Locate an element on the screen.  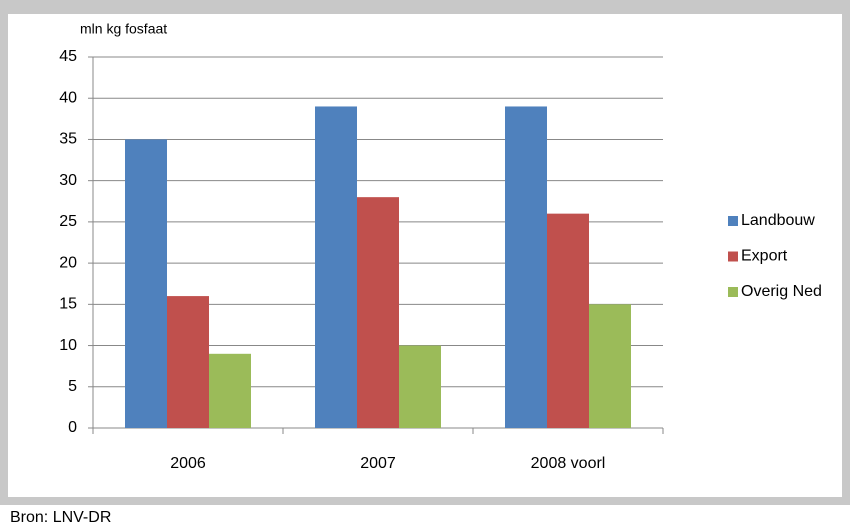
x-tick-label: 2008 voorl is located at coordinates (568, 463).